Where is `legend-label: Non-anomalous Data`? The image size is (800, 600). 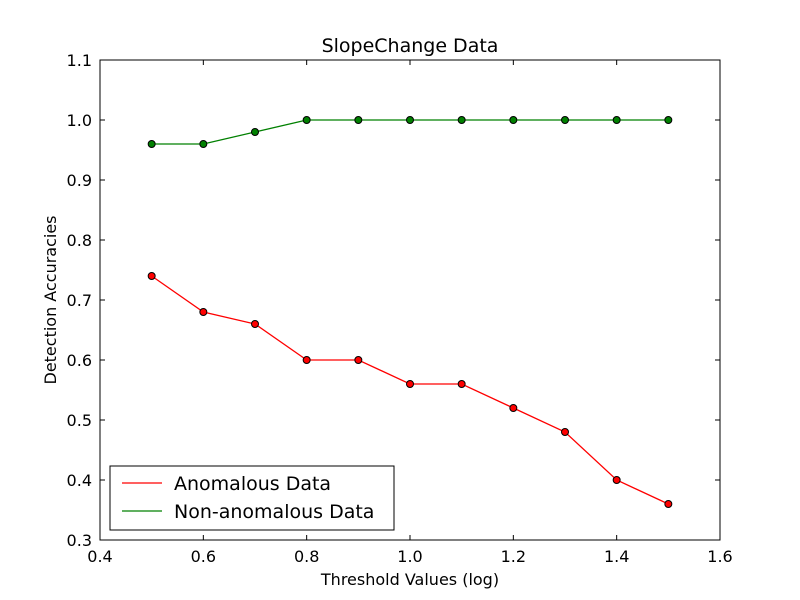
legend-label: Non-anomalous Data is located at coordinates (274, 512).